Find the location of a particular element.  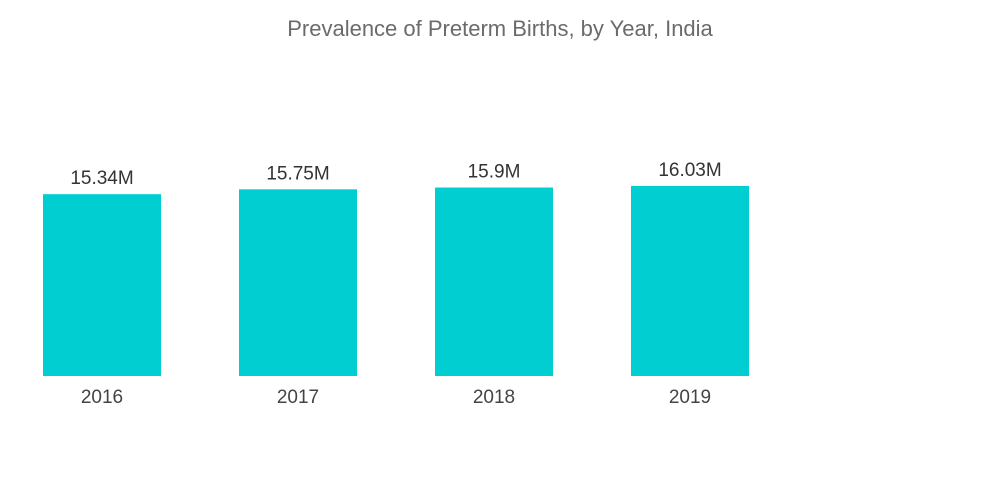

bar-2016 is located at coordinates (102, 285).